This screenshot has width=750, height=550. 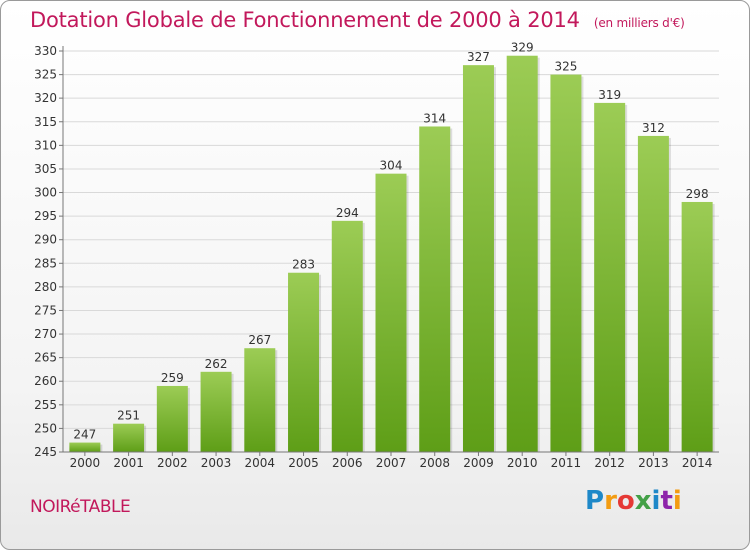 I want to click on bar-value-label: 314, so click(x=434, y=118).